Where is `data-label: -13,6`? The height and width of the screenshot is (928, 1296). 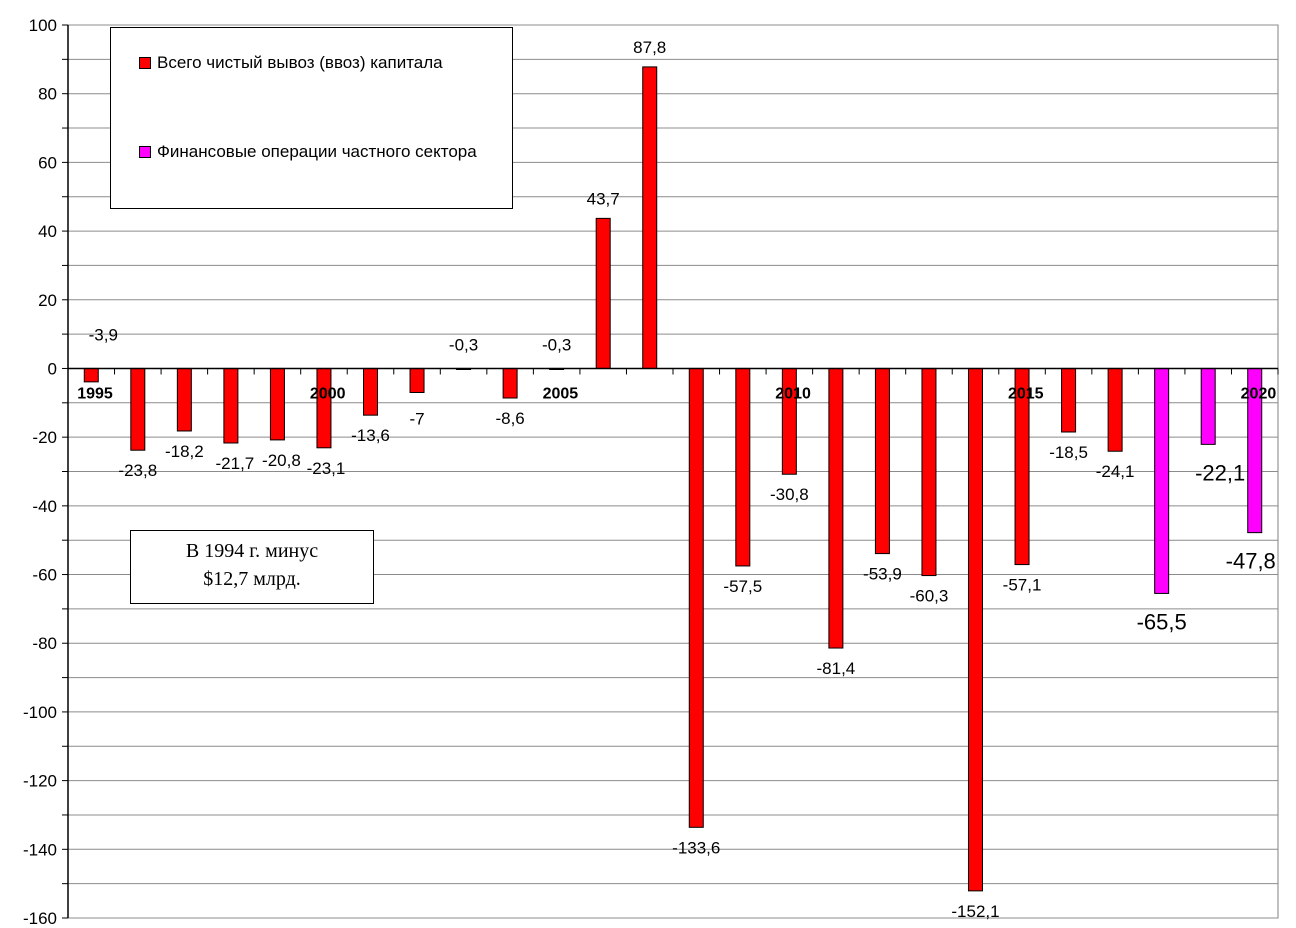
data-label: -13,6 is located at coordinates (370, 435).